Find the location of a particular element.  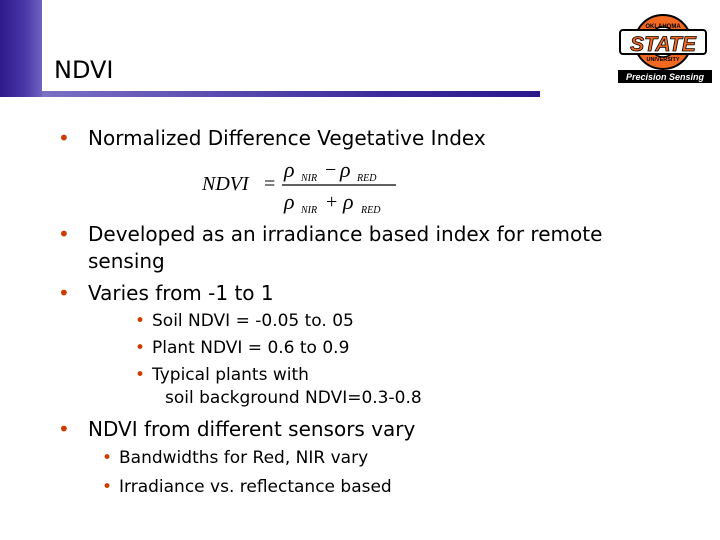

logo-top-text: OKLAHOMA is located at coordinates (663, 27).